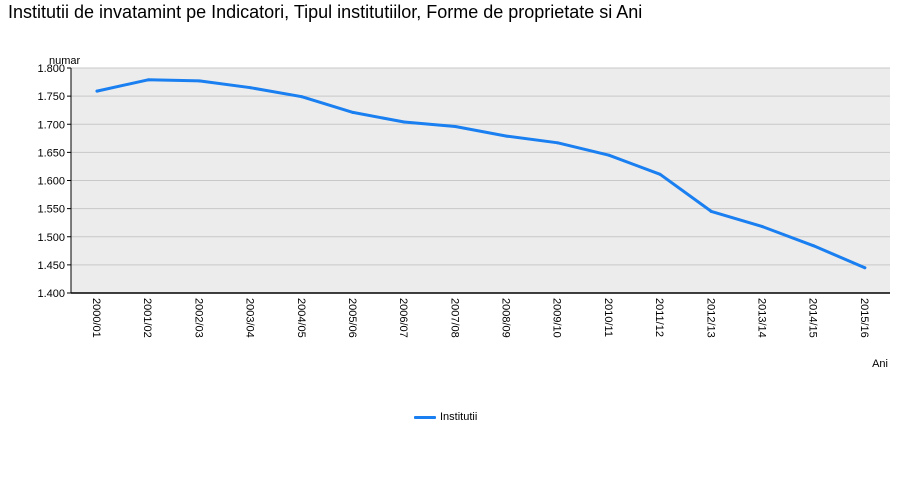  Describe the element at coordinates (51, 266) in the screenshot. I see `y-tick-label: 1.450` at that location.